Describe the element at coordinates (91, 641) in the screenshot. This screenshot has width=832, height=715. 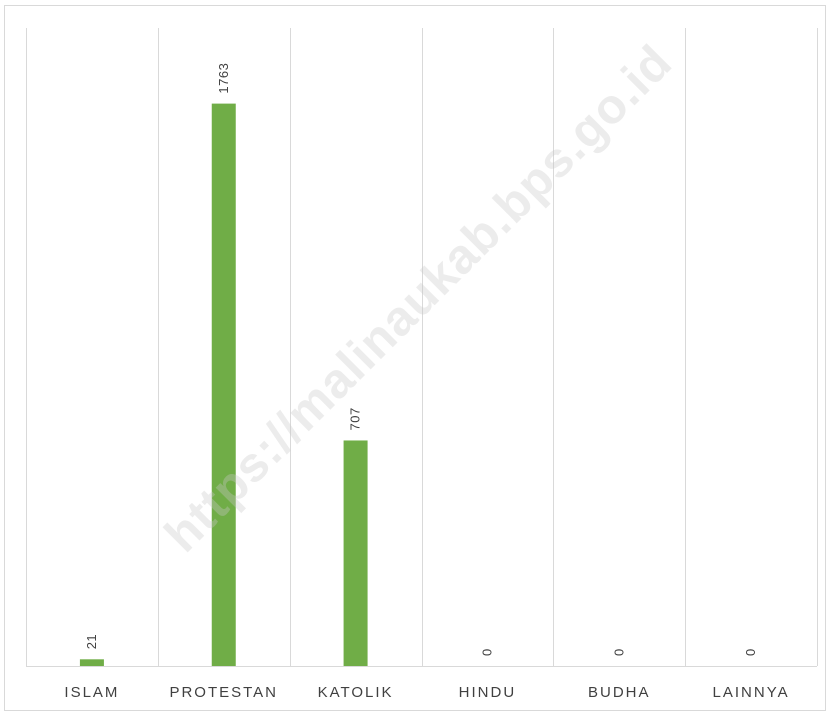
I see `data-label-islam: 21` at that location.